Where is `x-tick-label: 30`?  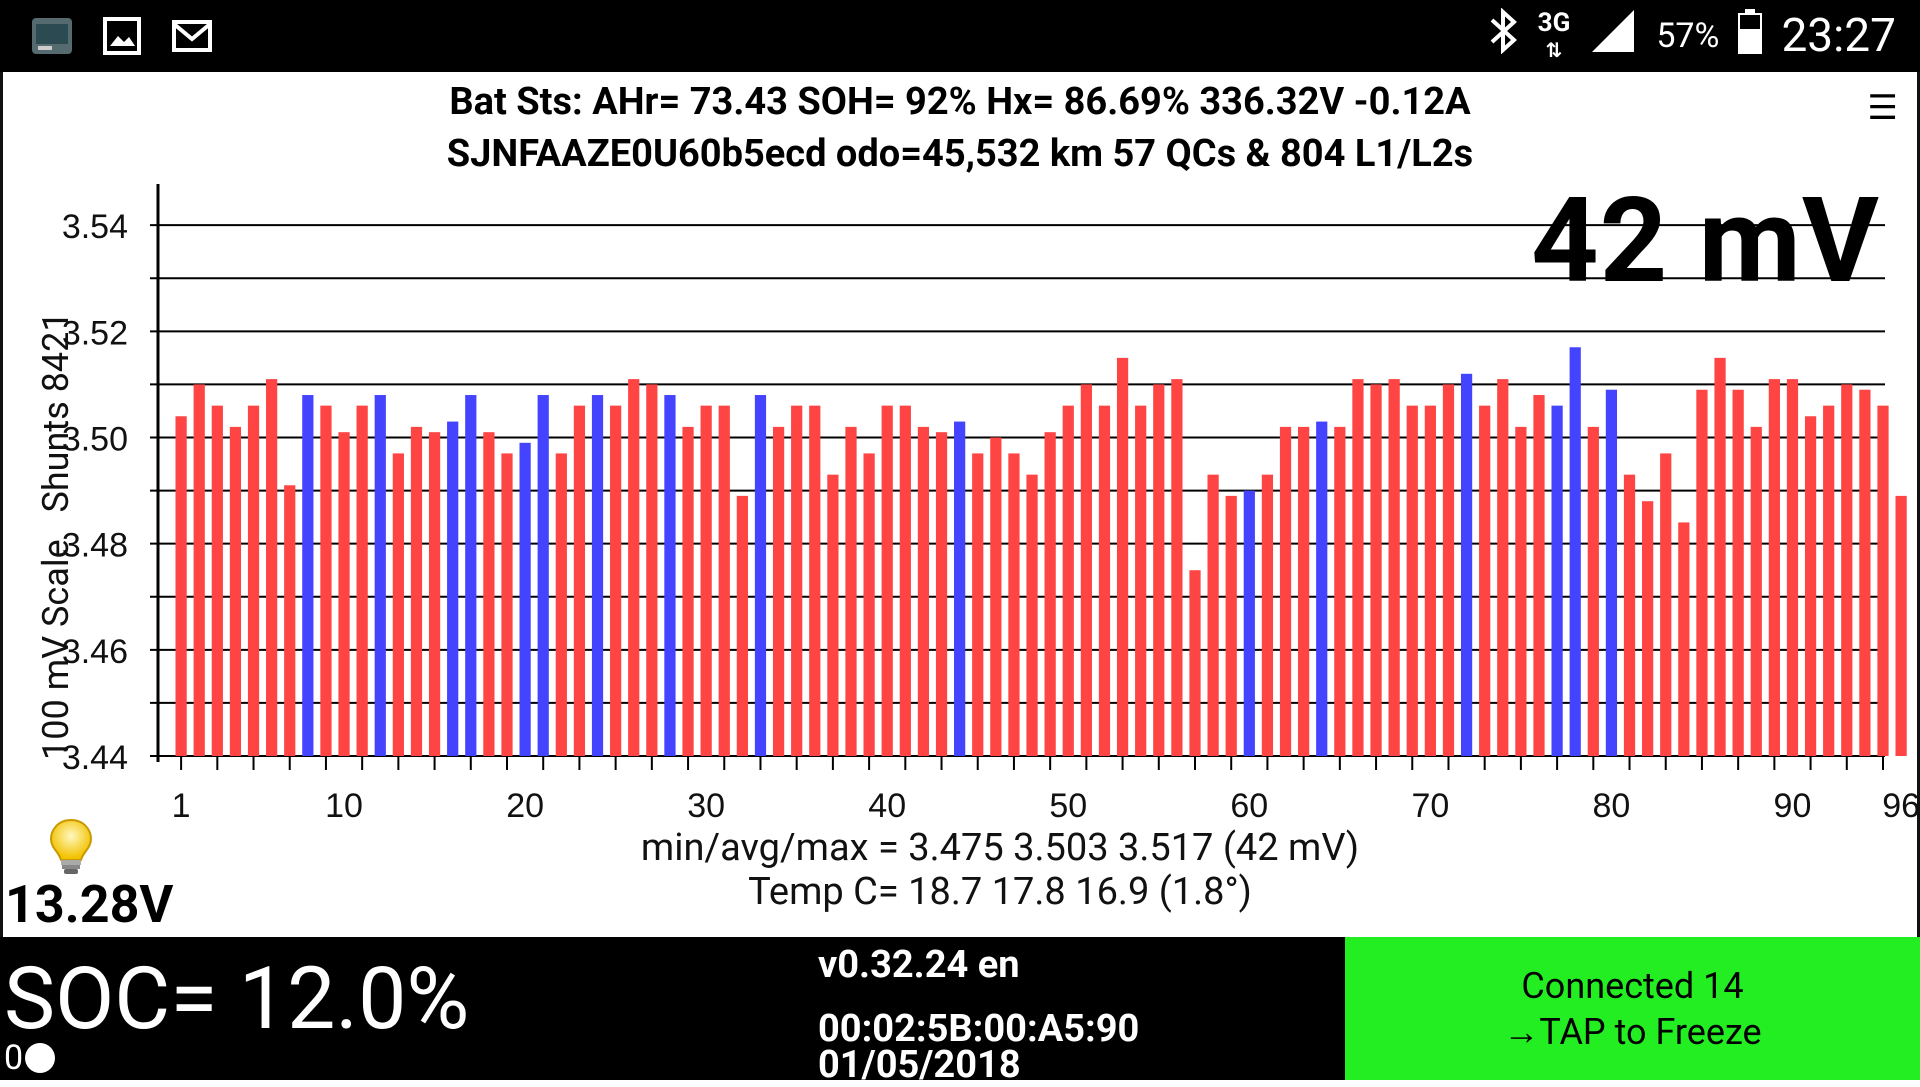
x-tick-label: 30 is located at coordinates (706, 806).